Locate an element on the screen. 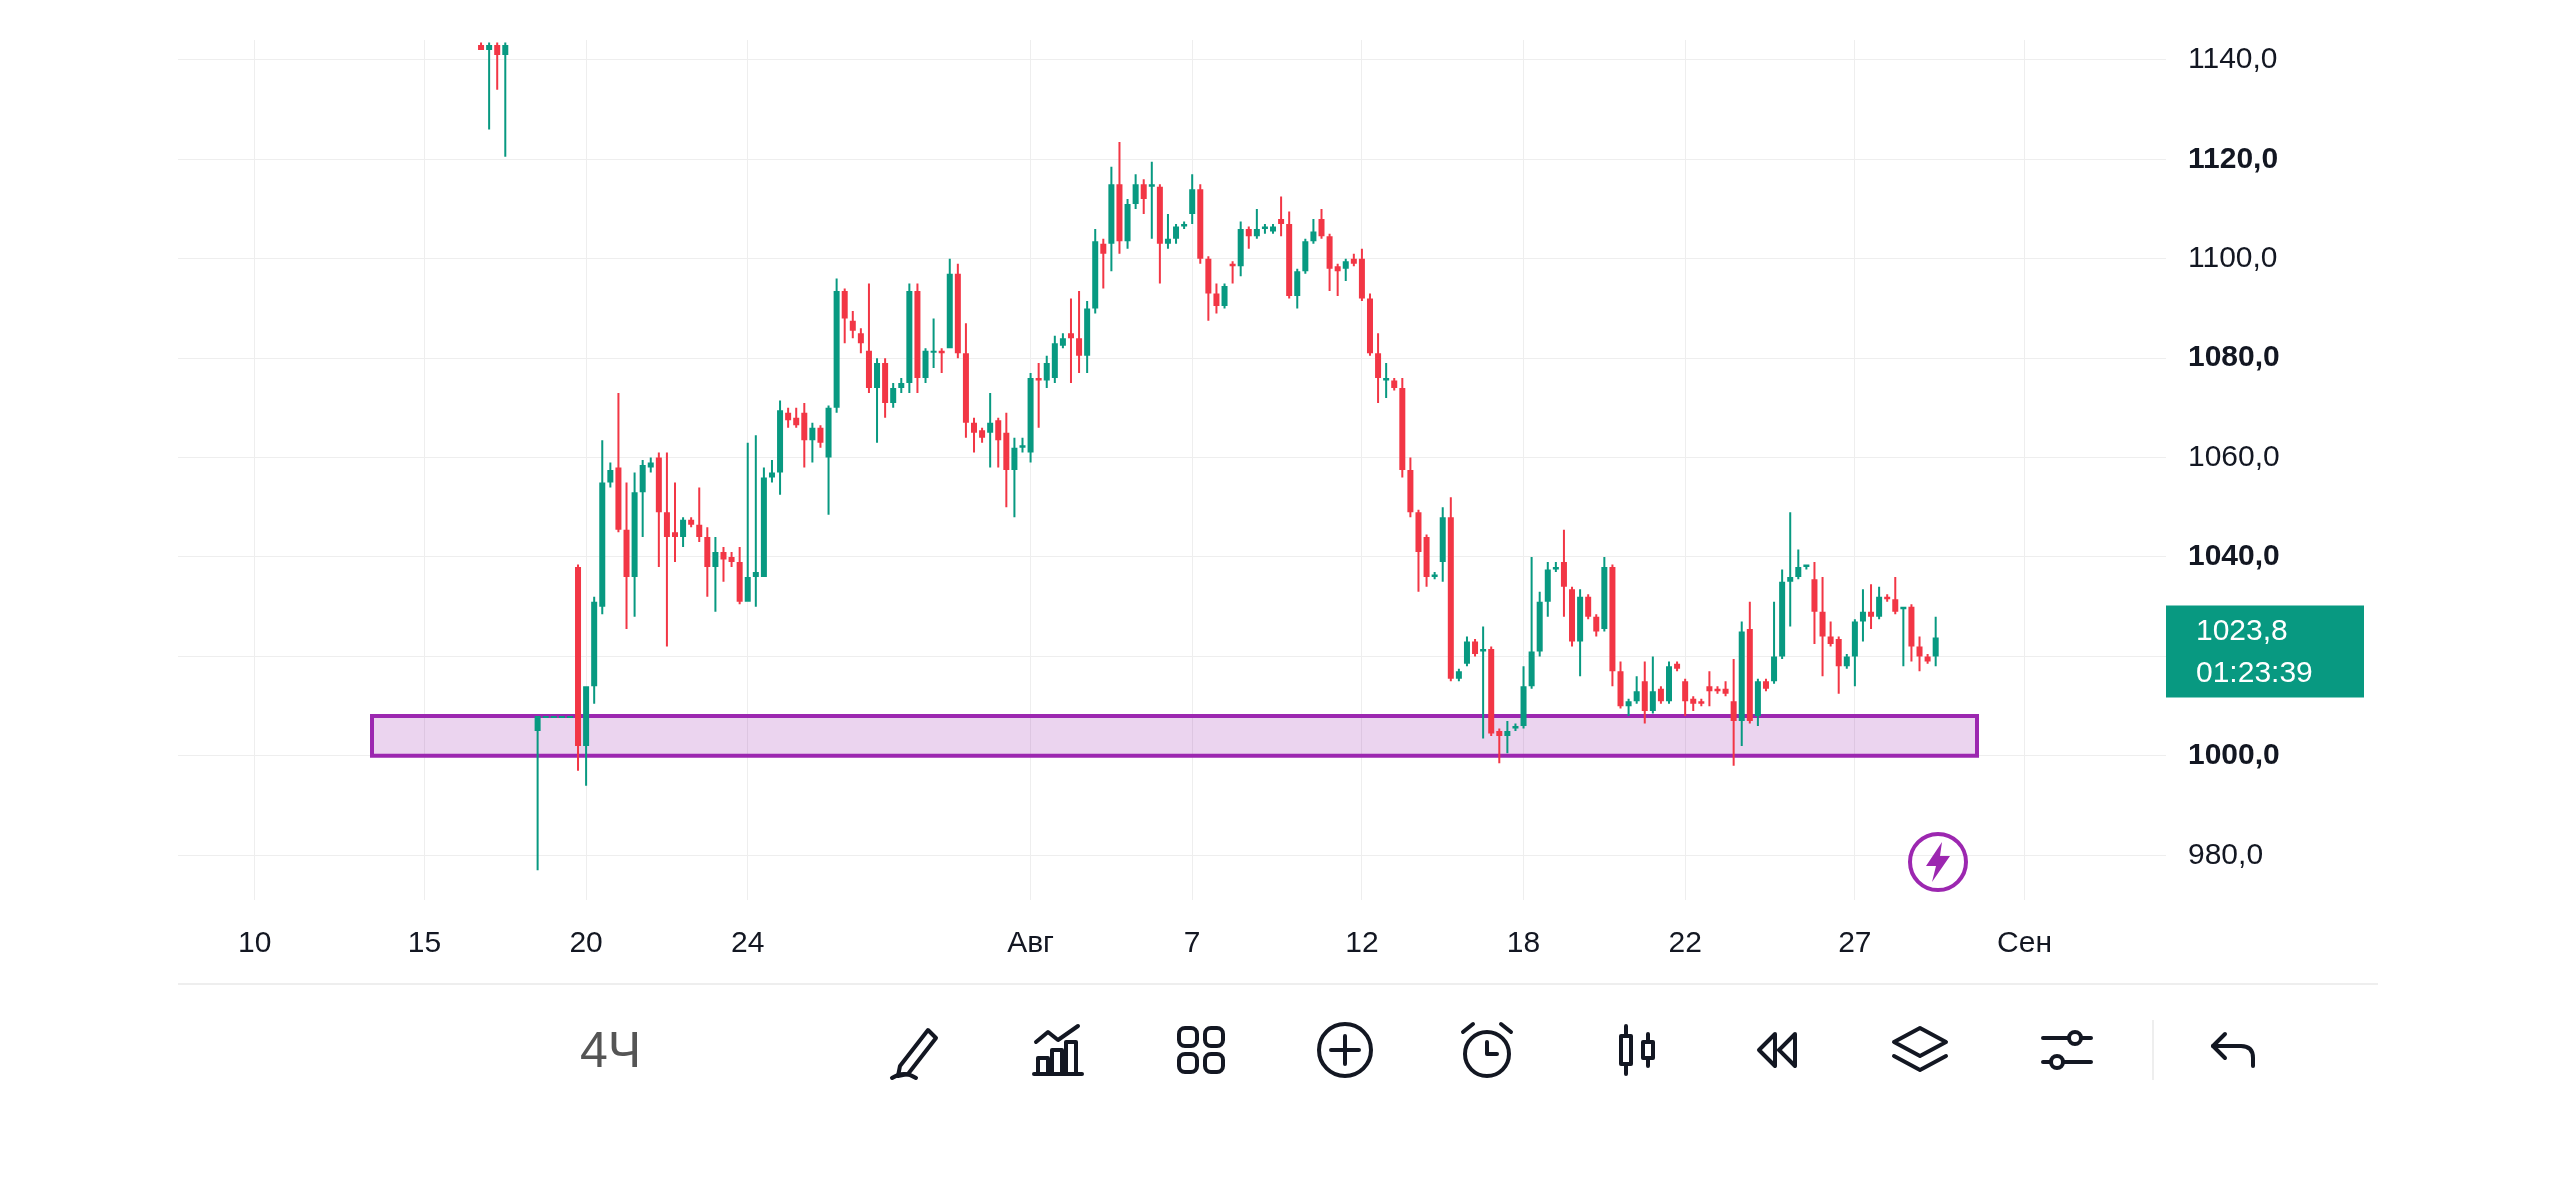 The height and width of the screenshot is (1179, 2556). y-tick-label: 1140,0 is located at coordinates (2233, 58).